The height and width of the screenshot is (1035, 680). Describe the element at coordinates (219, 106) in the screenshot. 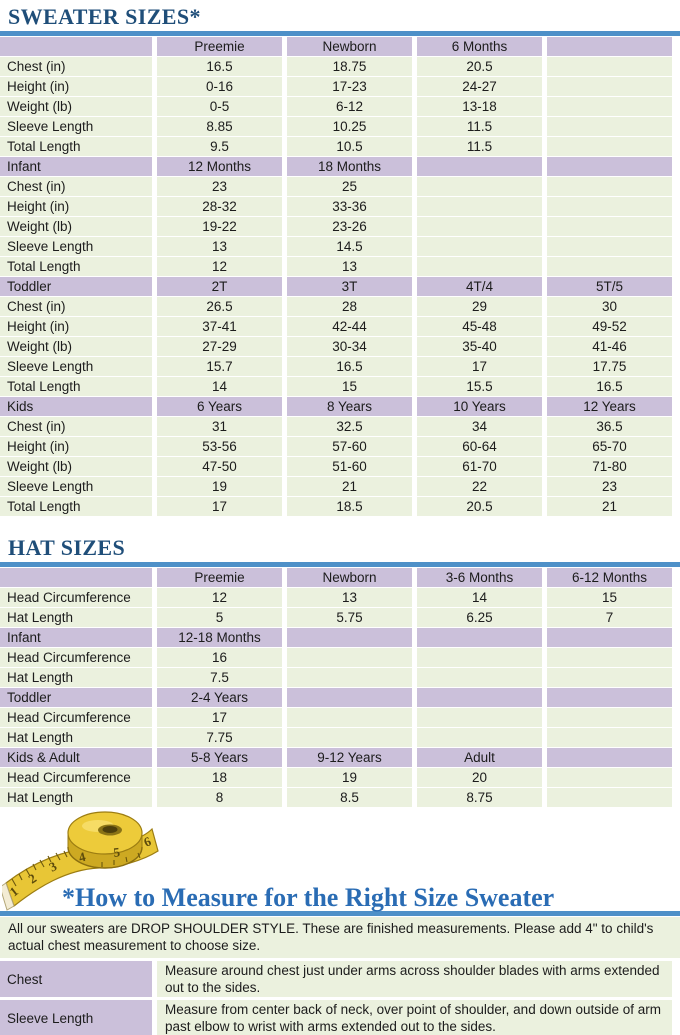

I see `value-cell: 0-5` at that location.